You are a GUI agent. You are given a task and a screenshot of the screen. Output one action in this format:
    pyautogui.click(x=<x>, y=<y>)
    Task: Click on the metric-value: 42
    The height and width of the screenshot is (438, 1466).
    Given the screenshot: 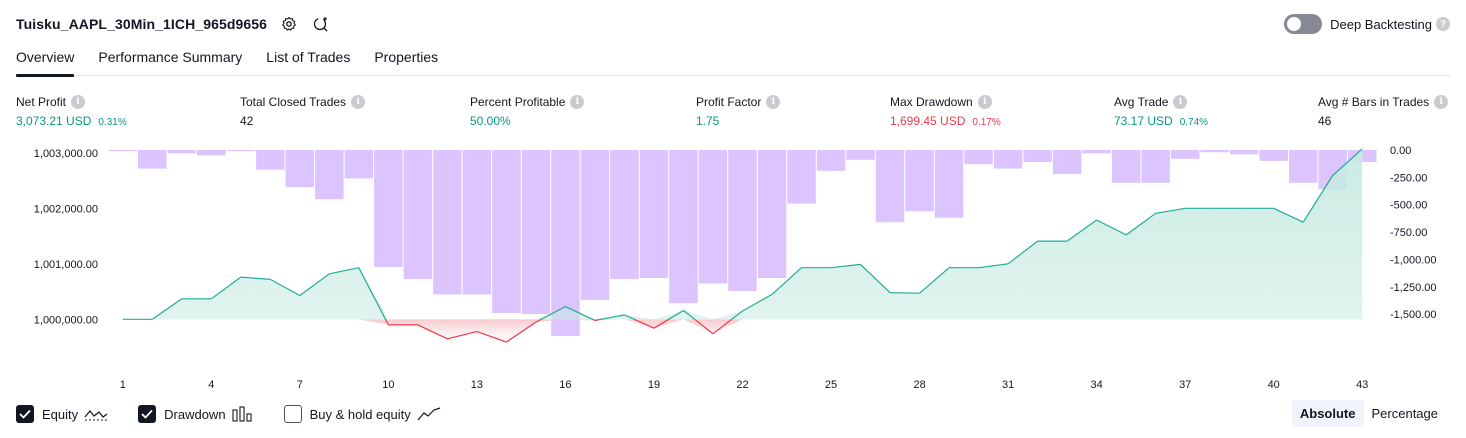 What is the action you would take?
    pyautogui.click(x=247, y=121)
    